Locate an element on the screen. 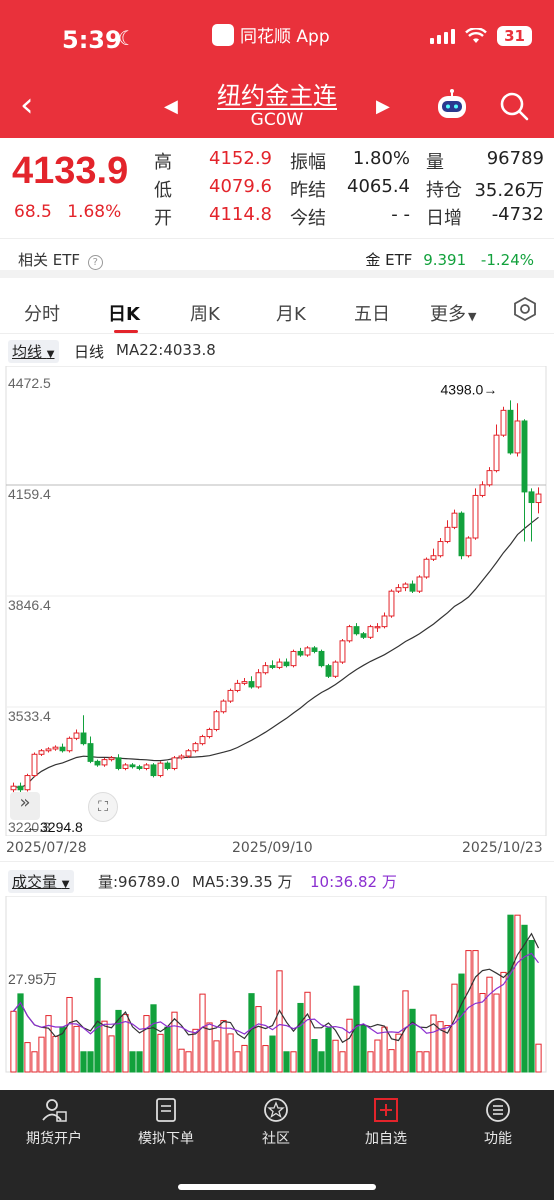  tab-daily-k: 日K is located at coordinates (124, 314).